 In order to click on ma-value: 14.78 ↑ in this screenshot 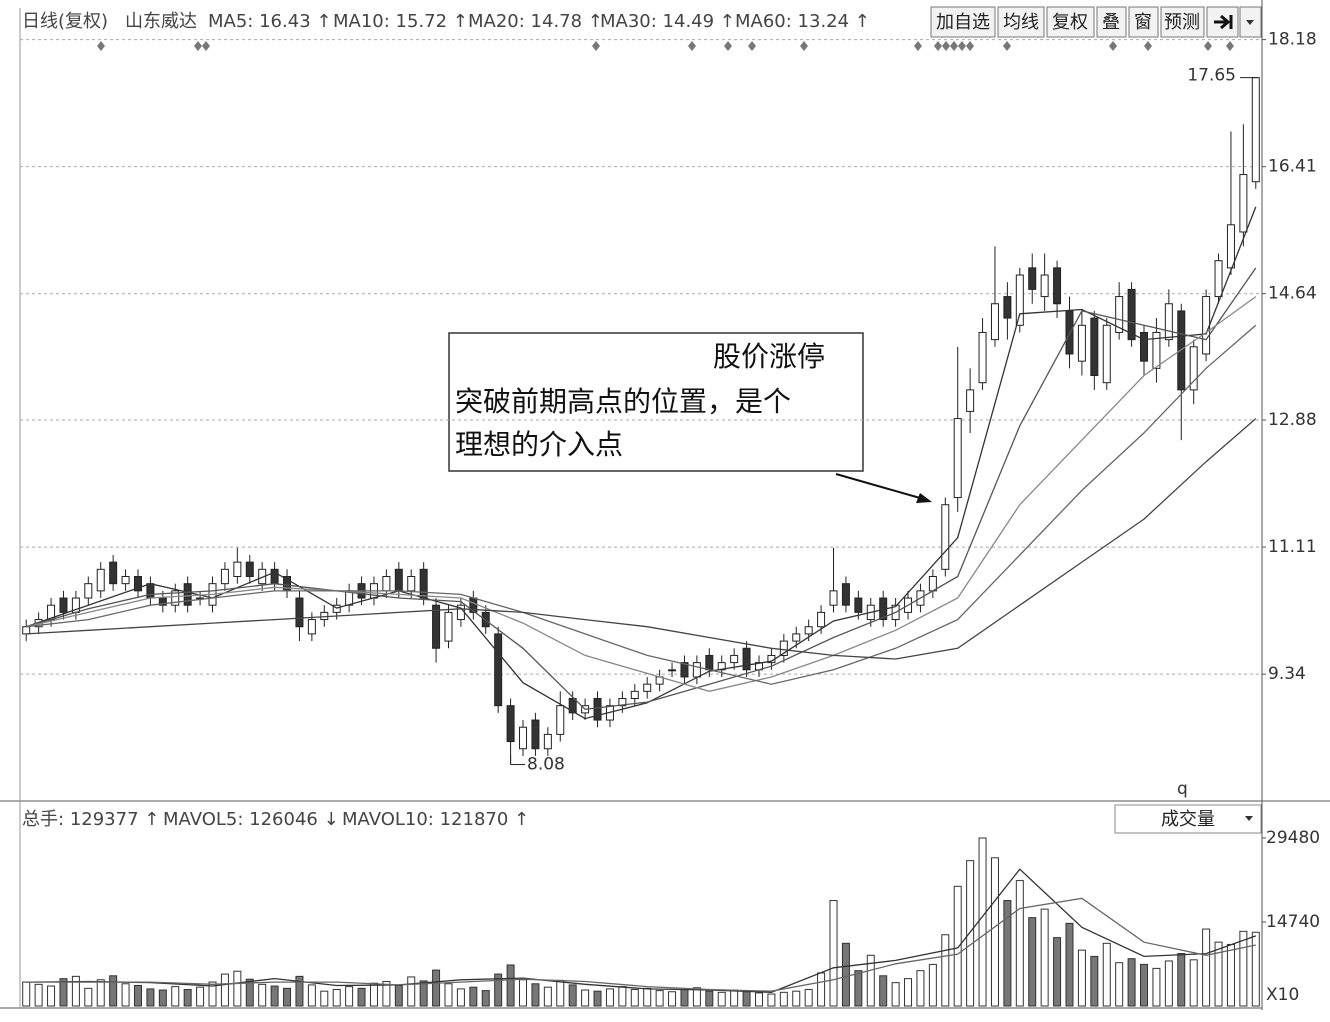, I will do `click(567, 21)`.